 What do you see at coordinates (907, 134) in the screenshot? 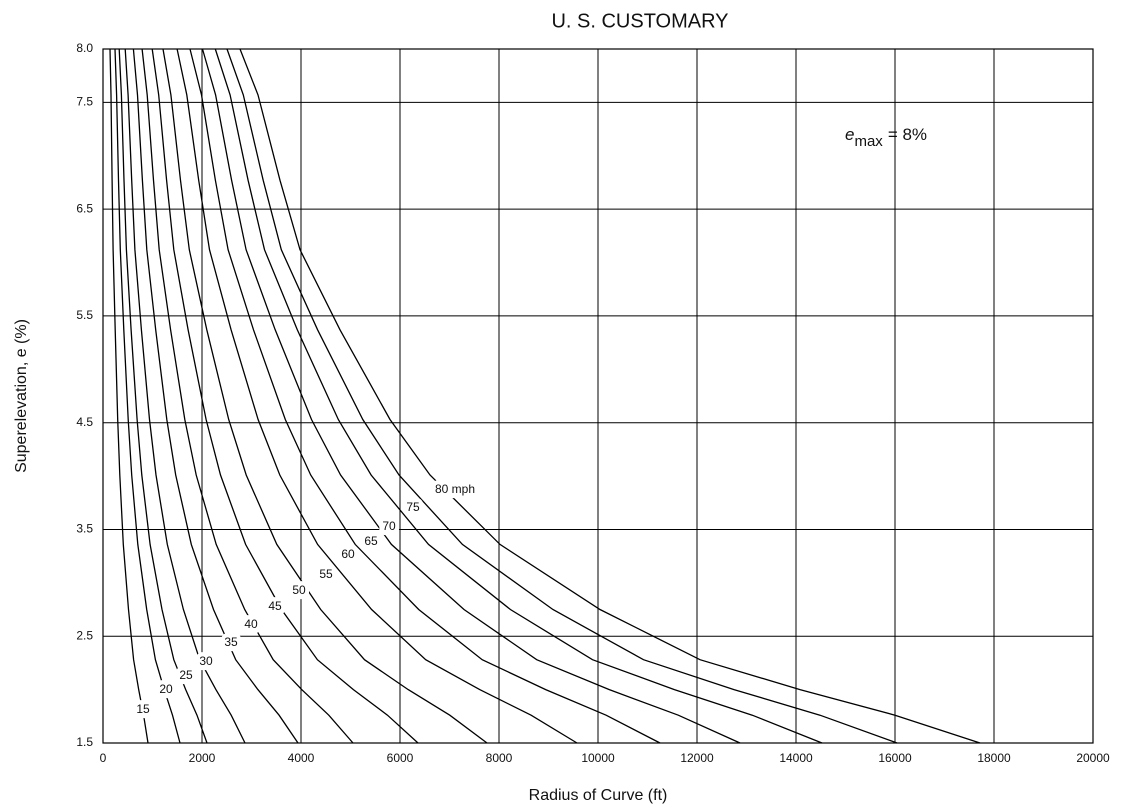
I see `annotation-text: = 8%` at bounding box center [907, 134].